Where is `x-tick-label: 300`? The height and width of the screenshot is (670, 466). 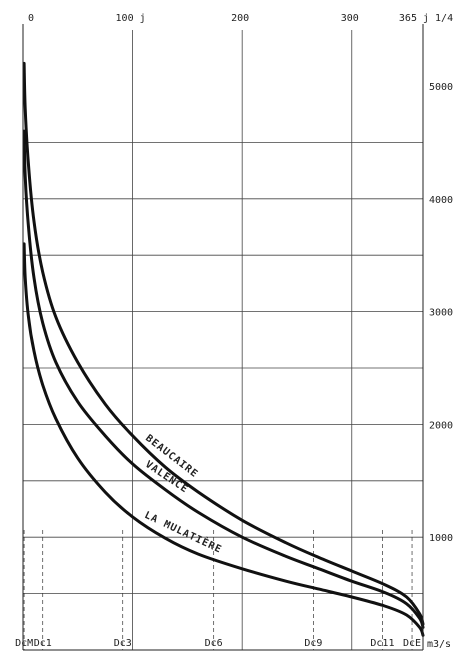 x-tick-label: 300 is located at coordinates (350, 18).